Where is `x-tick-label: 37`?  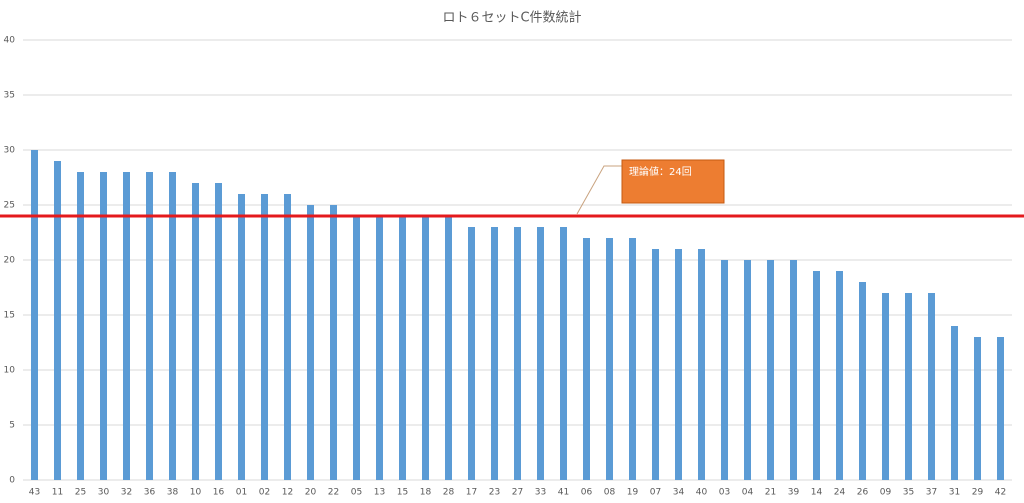 x-tick-label: 37 is located at coordinates (931, 493).